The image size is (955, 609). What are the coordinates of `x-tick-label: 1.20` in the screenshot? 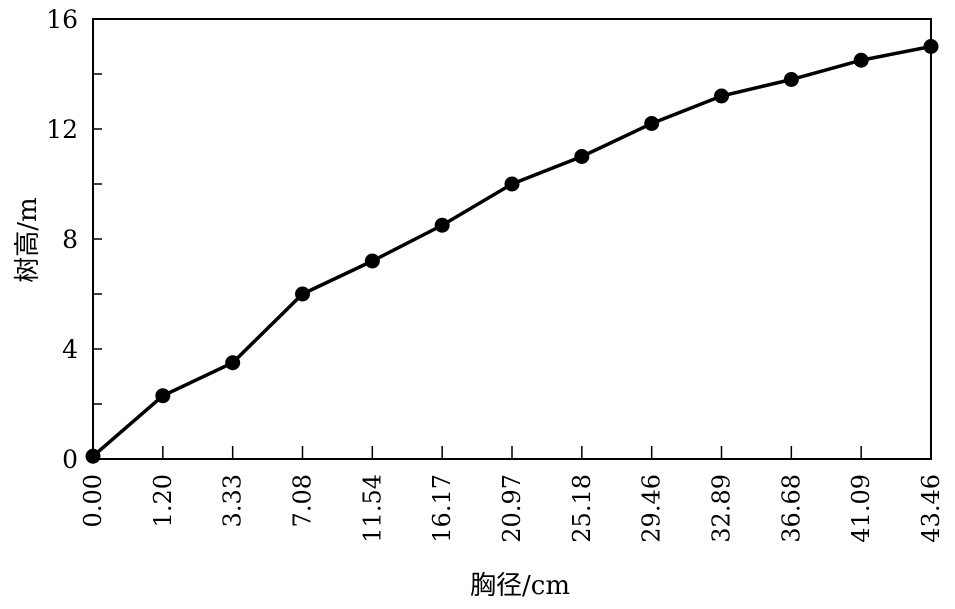 It's located at (163, 500).